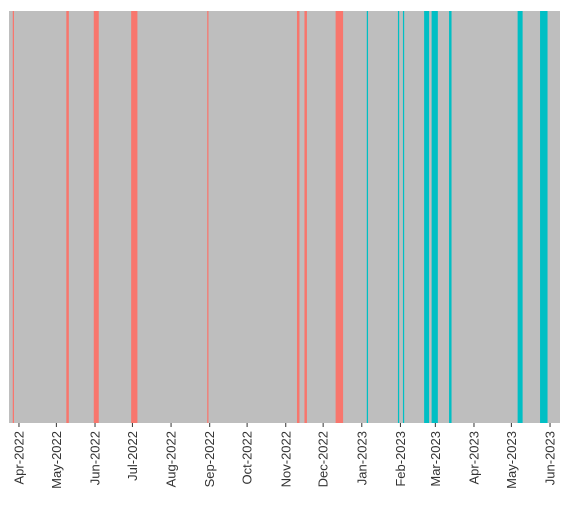  I want to click on x-tick-label-2: Jun-2022, so click(95, 458).